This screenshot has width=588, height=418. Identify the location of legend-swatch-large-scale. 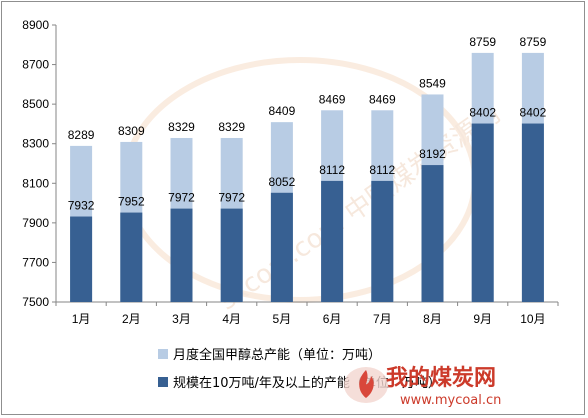
(163, 382).